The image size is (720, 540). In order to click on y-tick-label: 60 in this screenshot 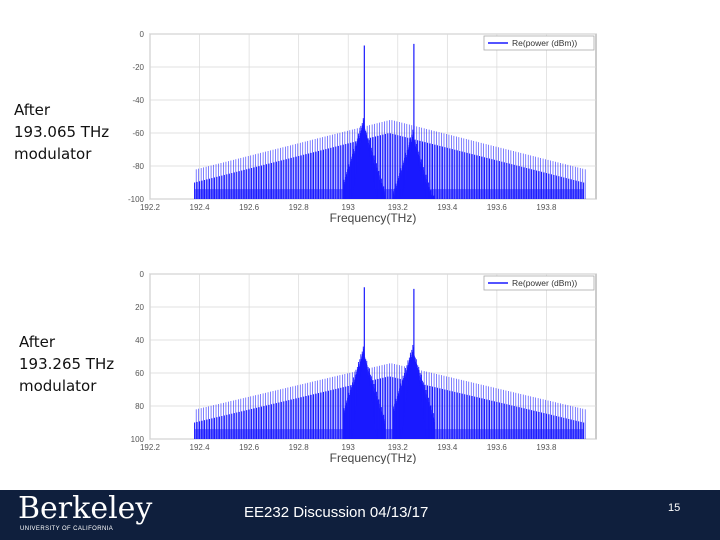, I will do `click(139, 373)`.